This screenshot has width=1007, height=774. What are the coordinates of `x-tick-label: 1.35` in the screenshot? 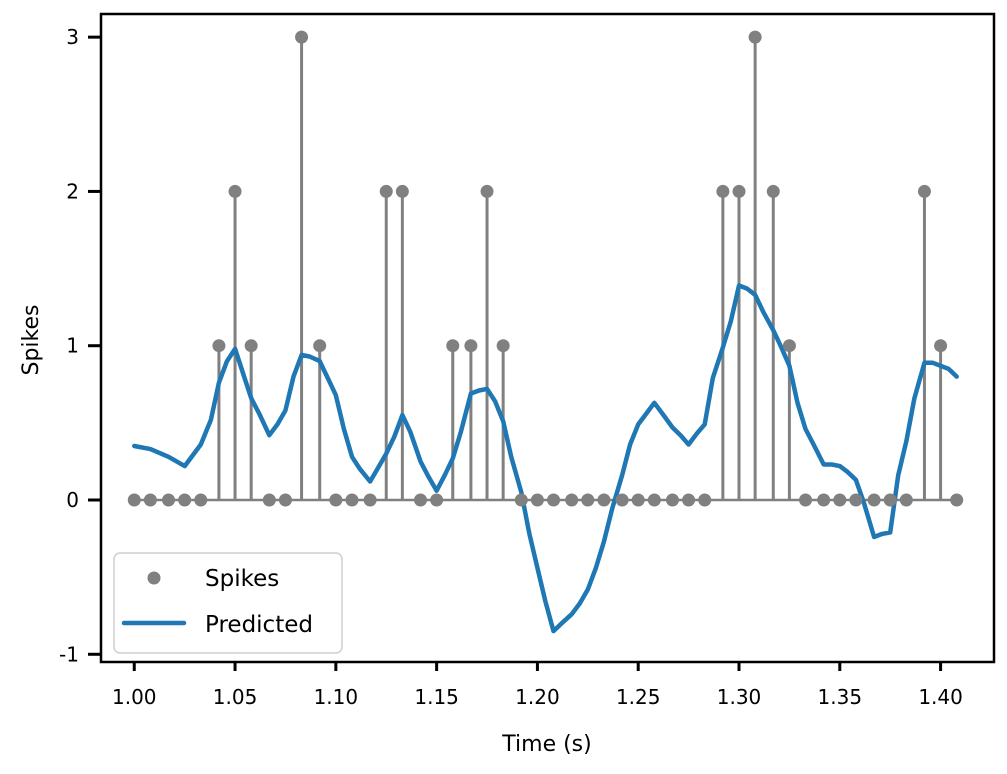 It's located at (840, 697).